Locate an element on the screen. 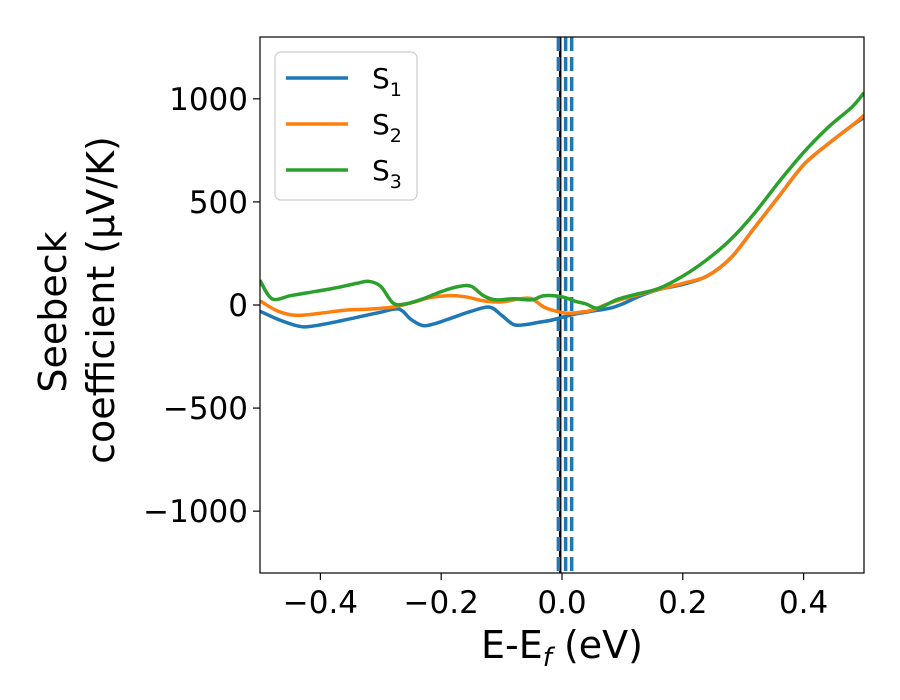 This screenshot has height=700, width=900. legend-items: S1 S2 S3 is located at coordinates (344, 127).